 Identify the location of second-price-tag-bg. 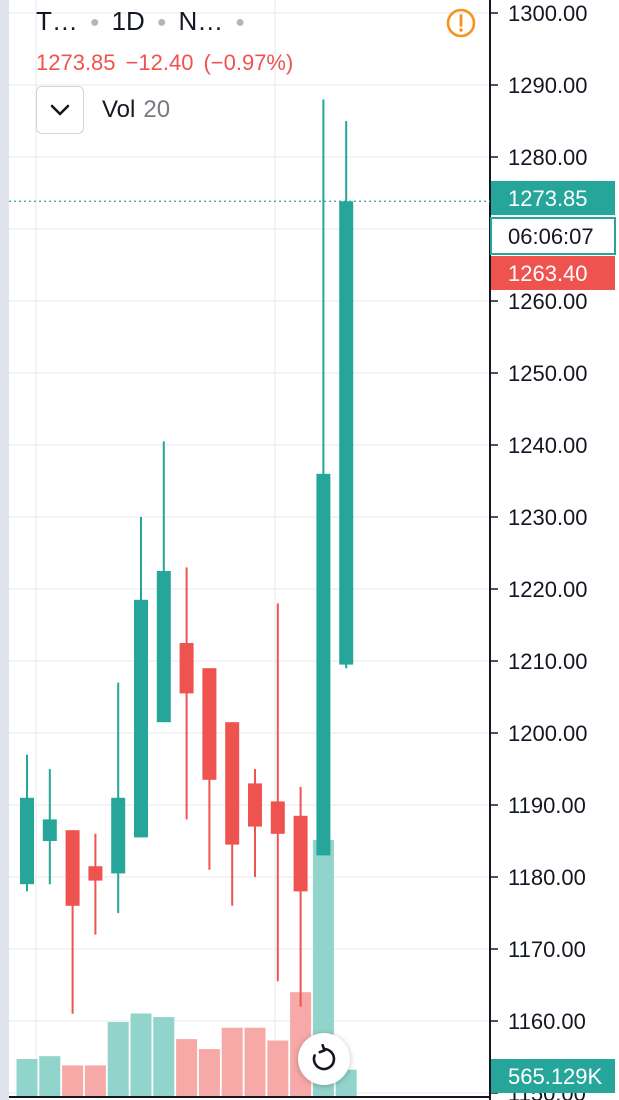
(553, 273).